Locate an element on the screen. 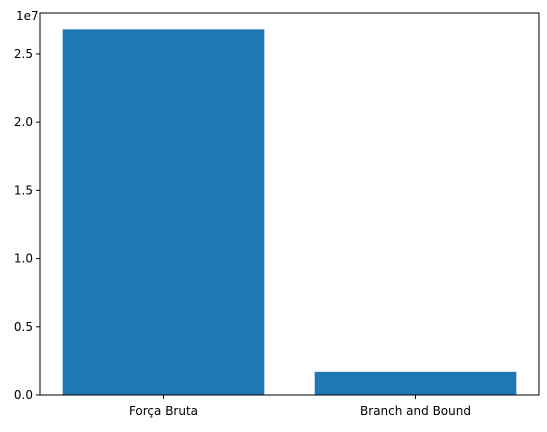 This screenshot has width=547, height=432. y-offset-label: 1e7 is located at coordinates (27, 16).